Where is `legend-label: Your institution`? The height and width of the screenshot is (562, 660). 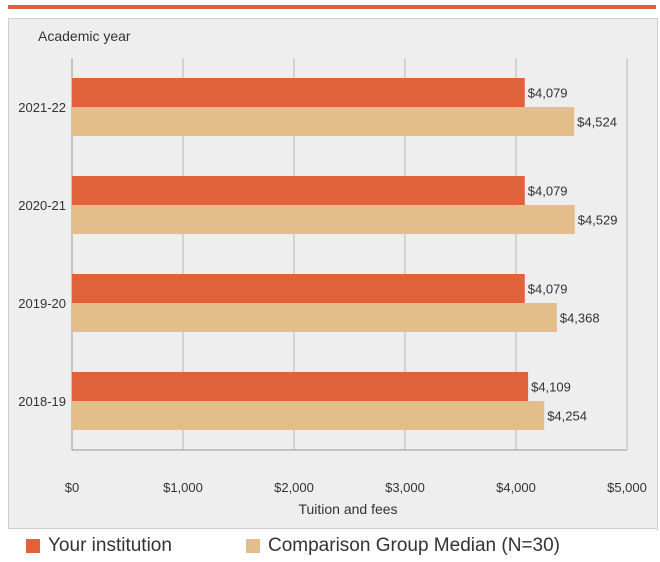 legend-label: Your institution is located at coordinates (110, 545).